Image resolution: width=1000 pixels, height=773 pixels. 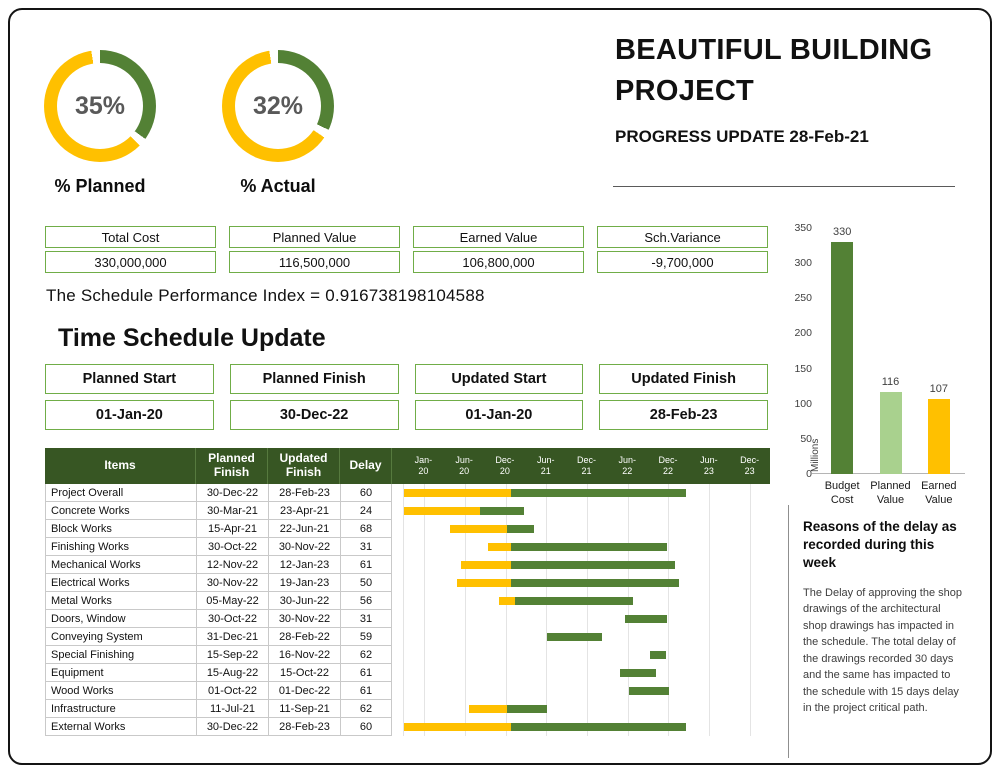 I want to click on timeline-tick-label: Jun- 23, so click(x=709, y=465).